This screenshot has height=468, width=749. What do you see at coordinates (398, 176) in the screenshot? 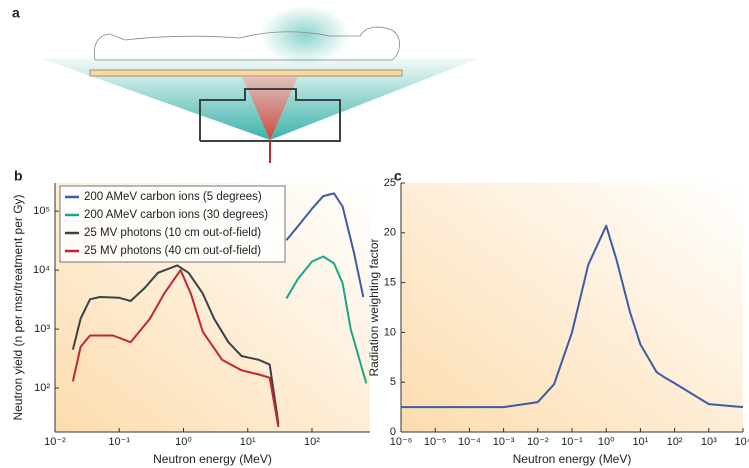
I see `panel-label: c` at bounding box center [398, 176].